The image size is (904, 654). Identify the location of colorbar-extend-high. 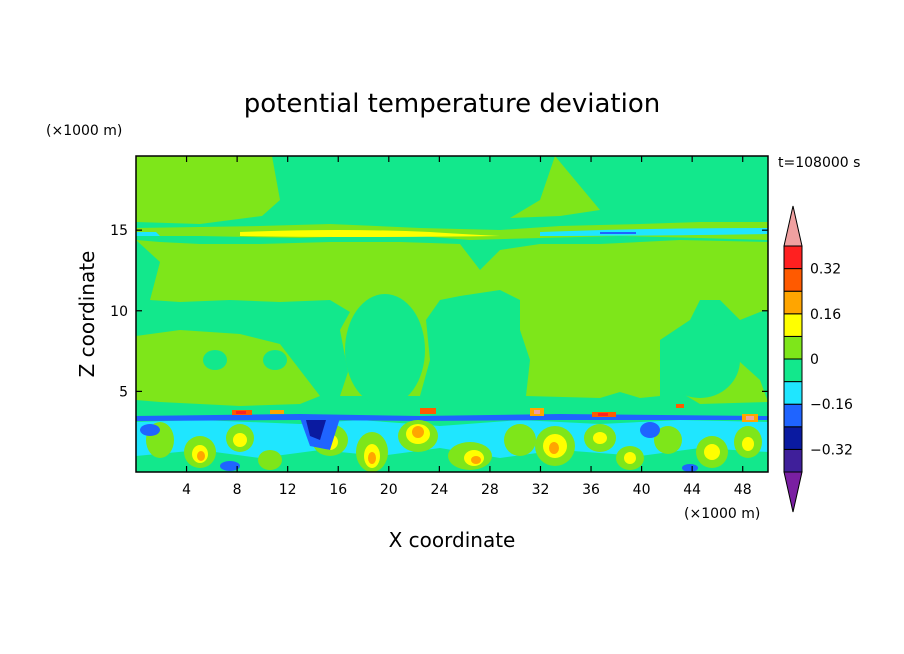
(793, 226).